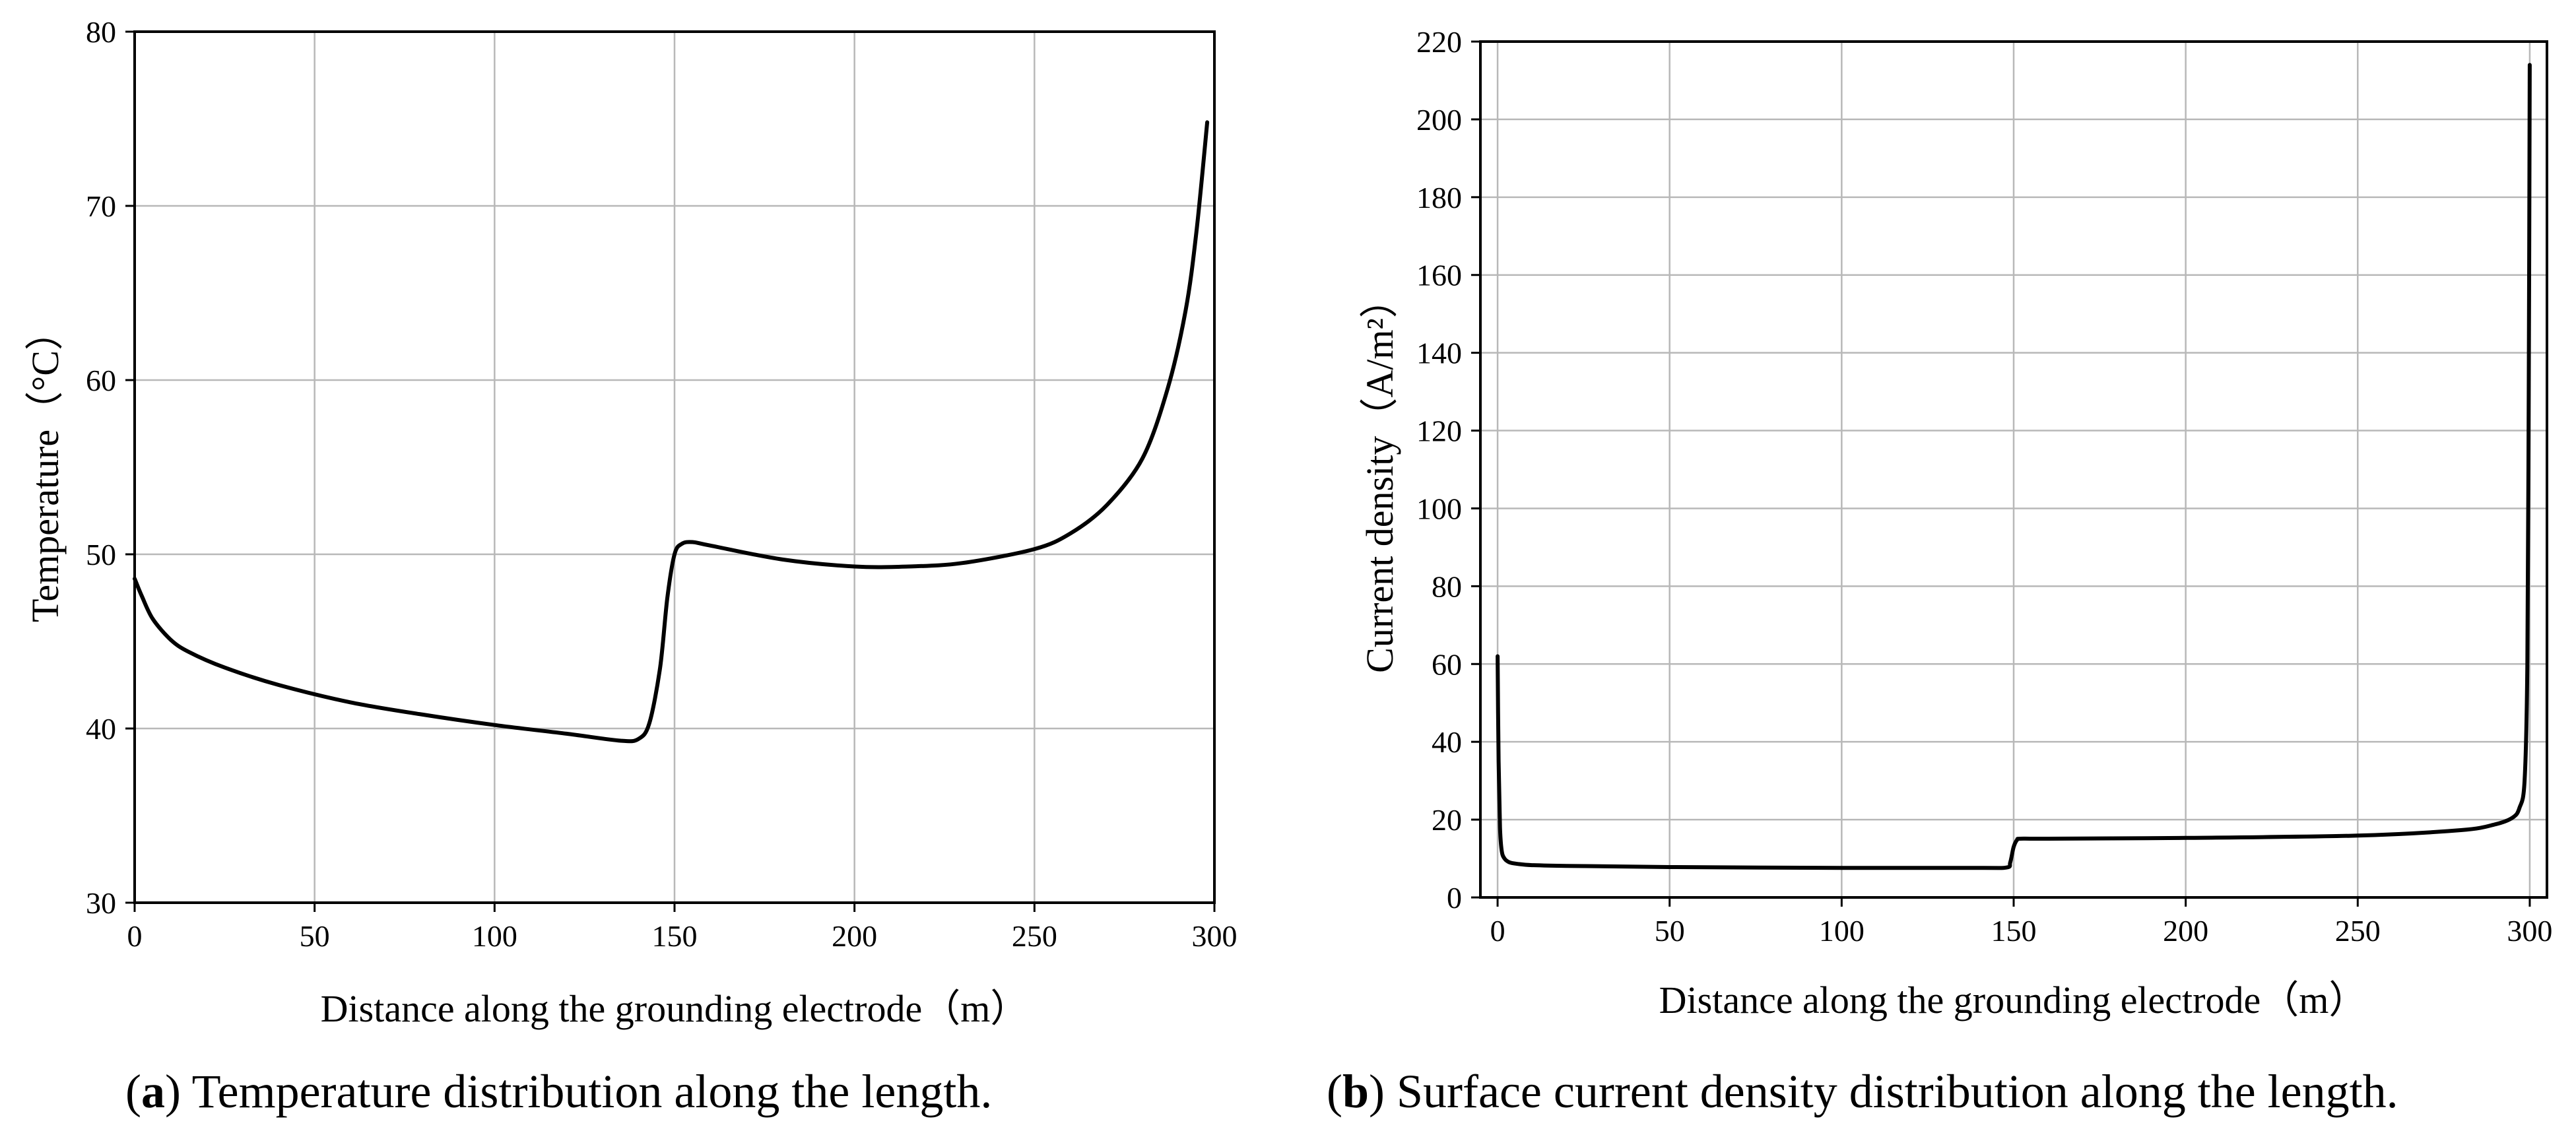 The width and height of the screenshot is (2576, 1133). What do you see at coordinates (1842, 931) in the screenshot?
I see `chart-b-x-tick-label: 100` at bounding box center [1842, 931].